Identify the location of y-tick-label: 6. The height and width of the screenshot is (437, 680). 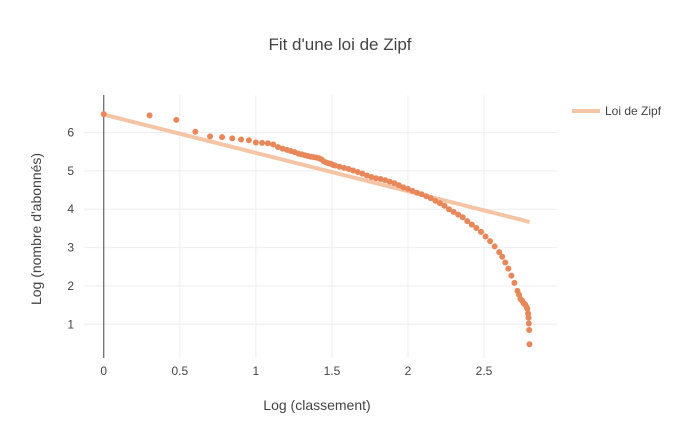
(70, 133).